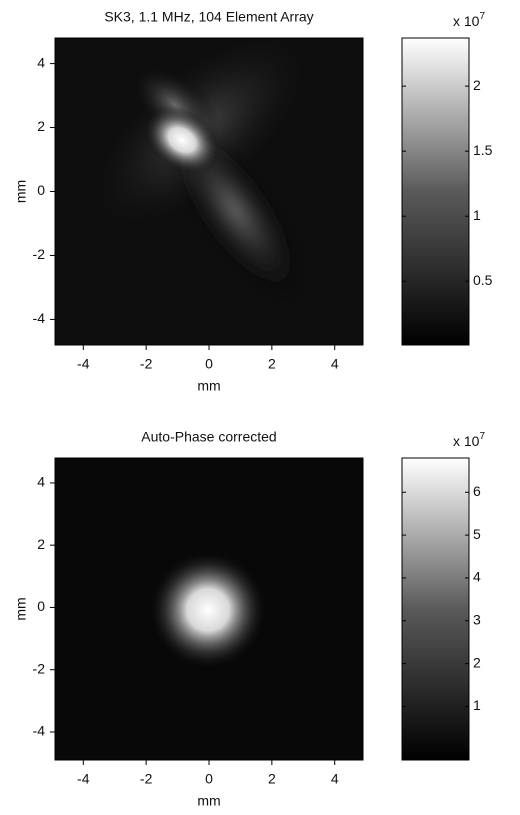  Describe the element at coordinates (483, 150) in the screenshot. I see `colorbar-tick-label: 1.5` at that location.